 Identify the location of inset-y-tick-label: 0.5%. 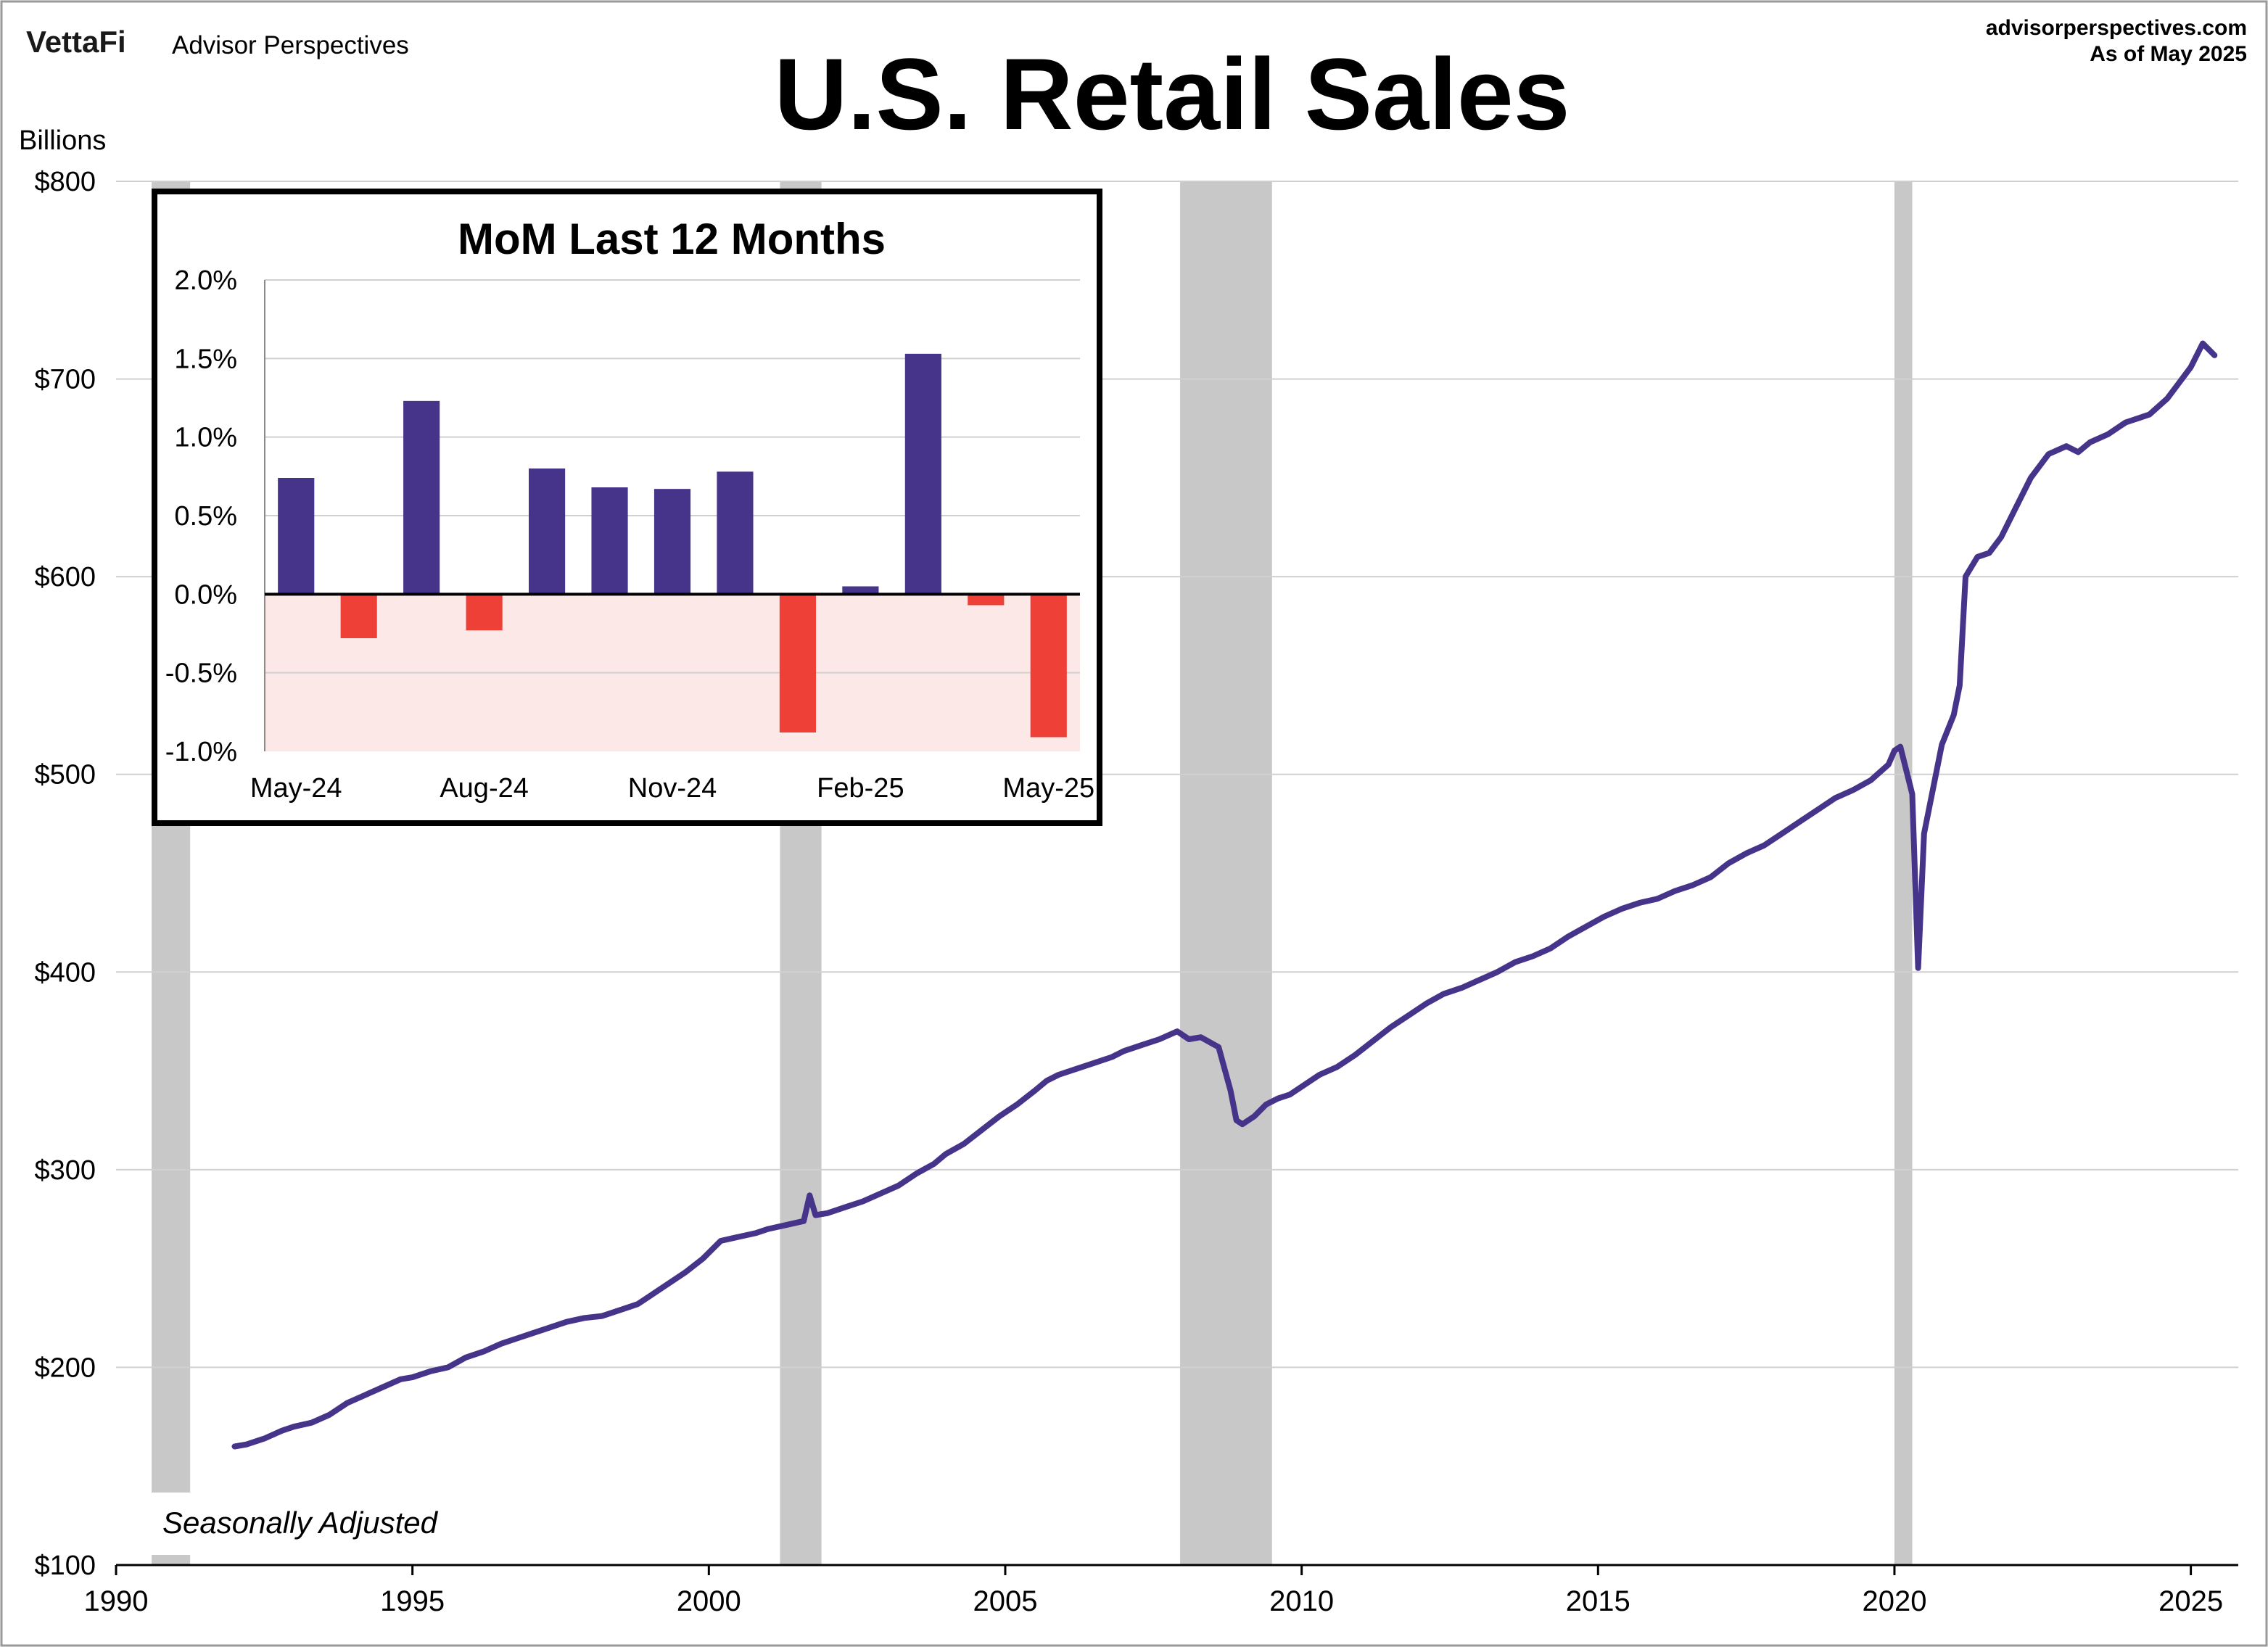
(205, 516).